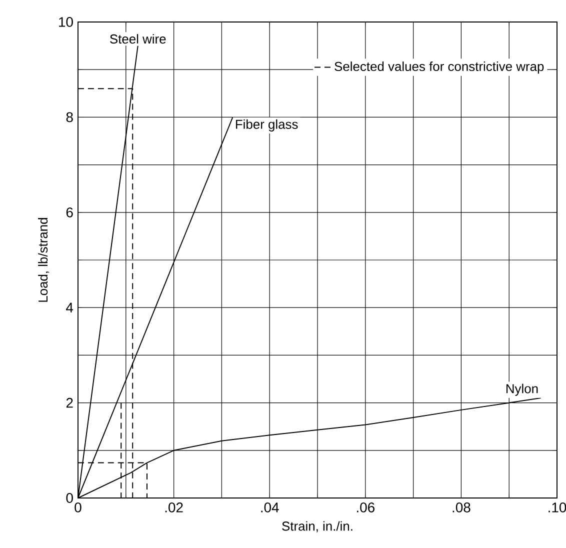 The width and height of the screenshot is (566, 548). Describe the element at coordinates (439, 68) in the screenshot. I see `legend-label: Selected values for constrictive wrap` at that location.